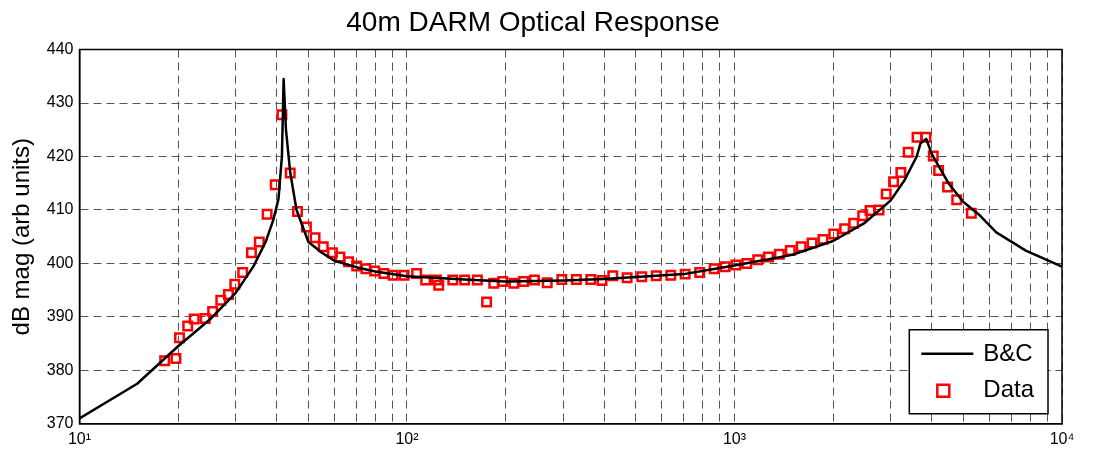 This screenshot has width=1096, height=459. Describe the element at coordinates (21, 236) in the screenshot. I see `y-axis-title: dB mag (arb units)` at that location.